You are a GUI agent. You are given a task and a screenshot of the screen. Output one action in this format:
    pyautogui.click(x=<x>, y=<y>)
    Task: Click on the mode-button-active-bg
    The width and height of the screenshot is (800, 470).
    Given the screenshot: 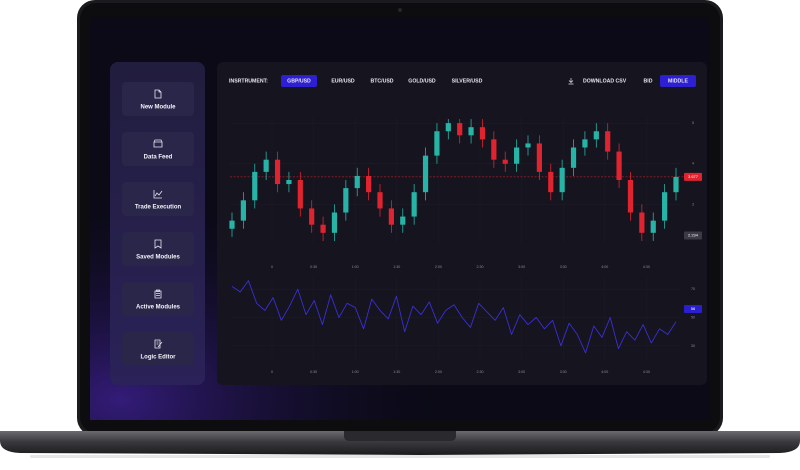 What is the action you would take?
    pyautogui.click(x=678, y=81)
    